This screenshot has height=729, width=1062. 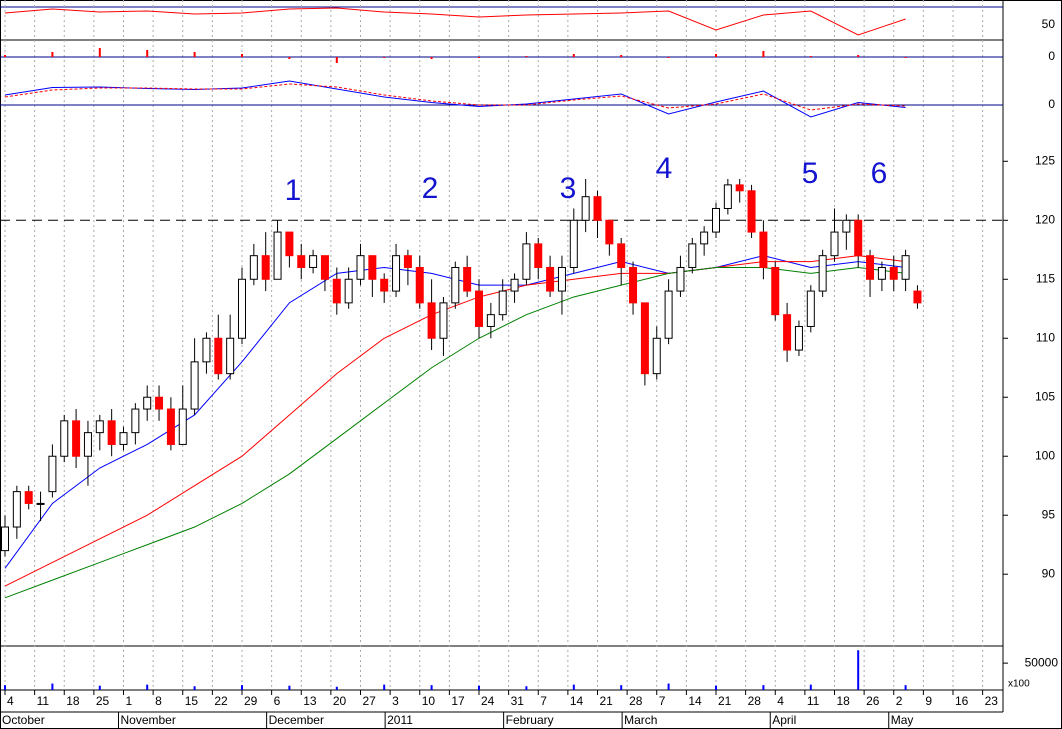 What do you see at coordinates (962, 701) in the screenshot?
I see `x-tick-label: 16` at bounding box center [962, 701].